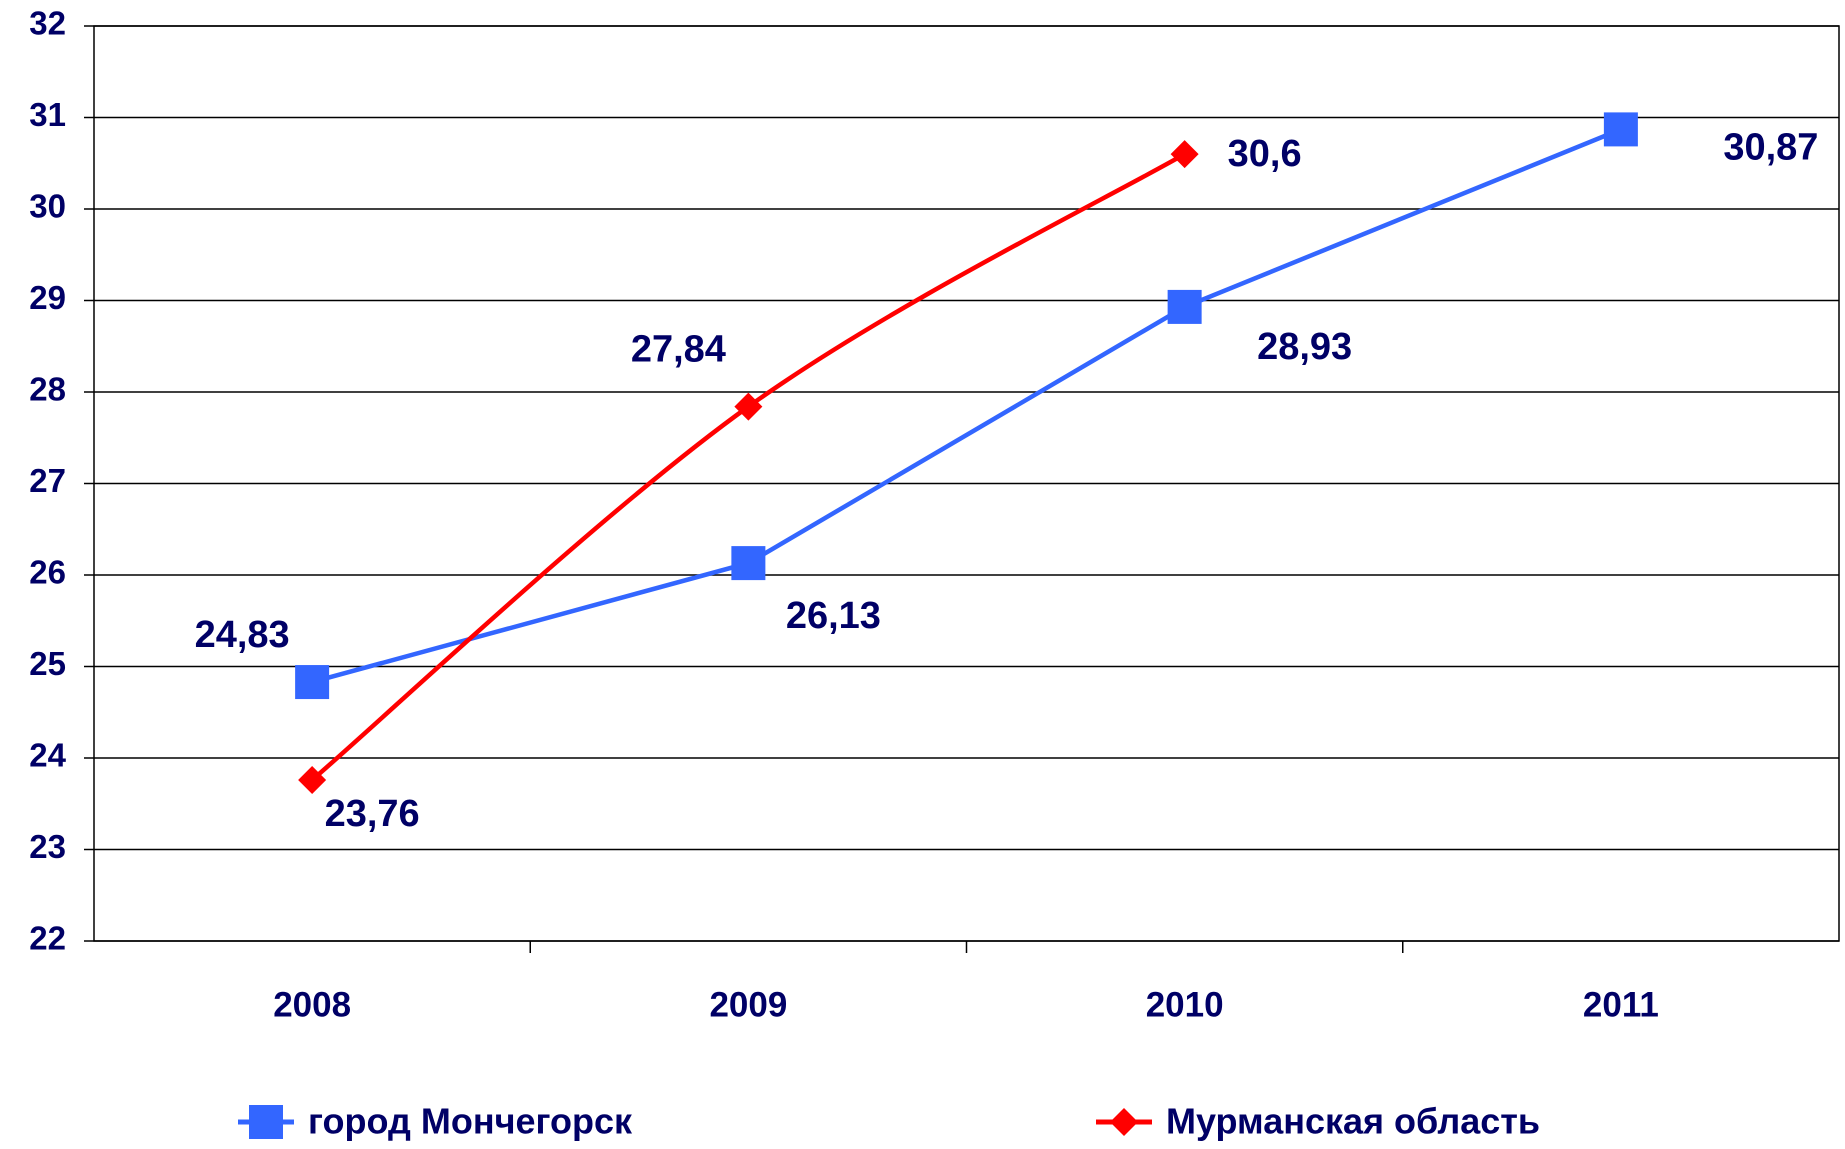 The image size is (1845, 1149). What do you see at coordinates (47, 755) in the screenshot?
I see `y-tick-label: 24` at bounding box center [47, 755].